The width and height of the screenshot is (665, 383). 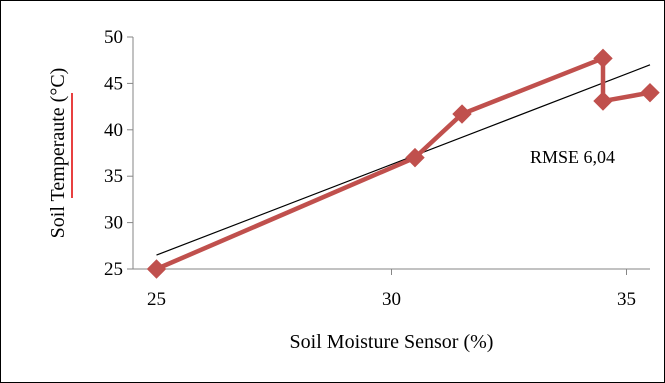 What do you see at coordinates (113, 83) in the screenshot?
I see `y-tick-label: 45` at bounding box center [113, 83].